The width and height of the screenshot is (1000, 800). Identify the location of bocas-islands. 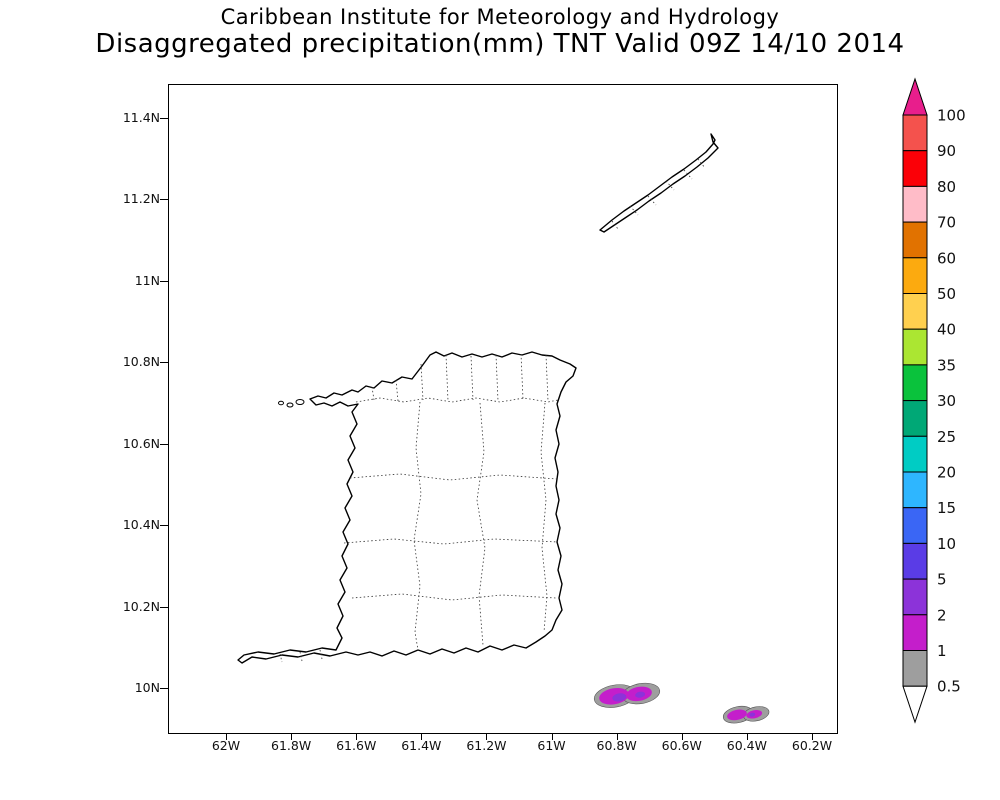
(291, 403).